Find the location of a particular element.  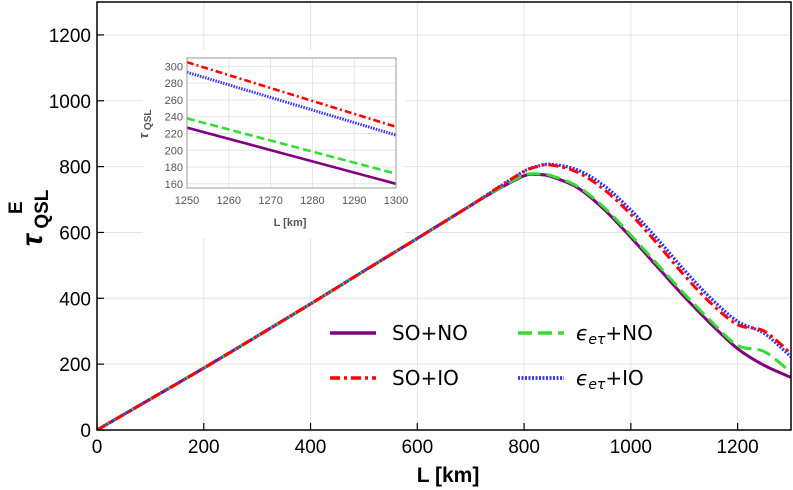

inset-x-axis-title: L [km] is located at coordinates (290, 223).